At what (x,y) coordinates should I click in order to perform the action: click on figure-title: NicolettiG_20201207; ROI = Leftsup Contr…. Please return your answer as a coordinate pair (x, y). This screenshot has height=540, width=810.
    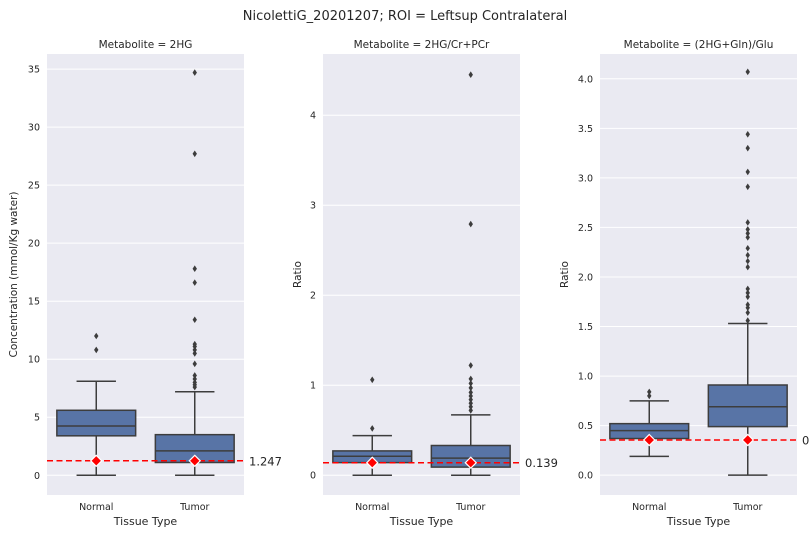
    Looking at the image, I should click on (405, 16).